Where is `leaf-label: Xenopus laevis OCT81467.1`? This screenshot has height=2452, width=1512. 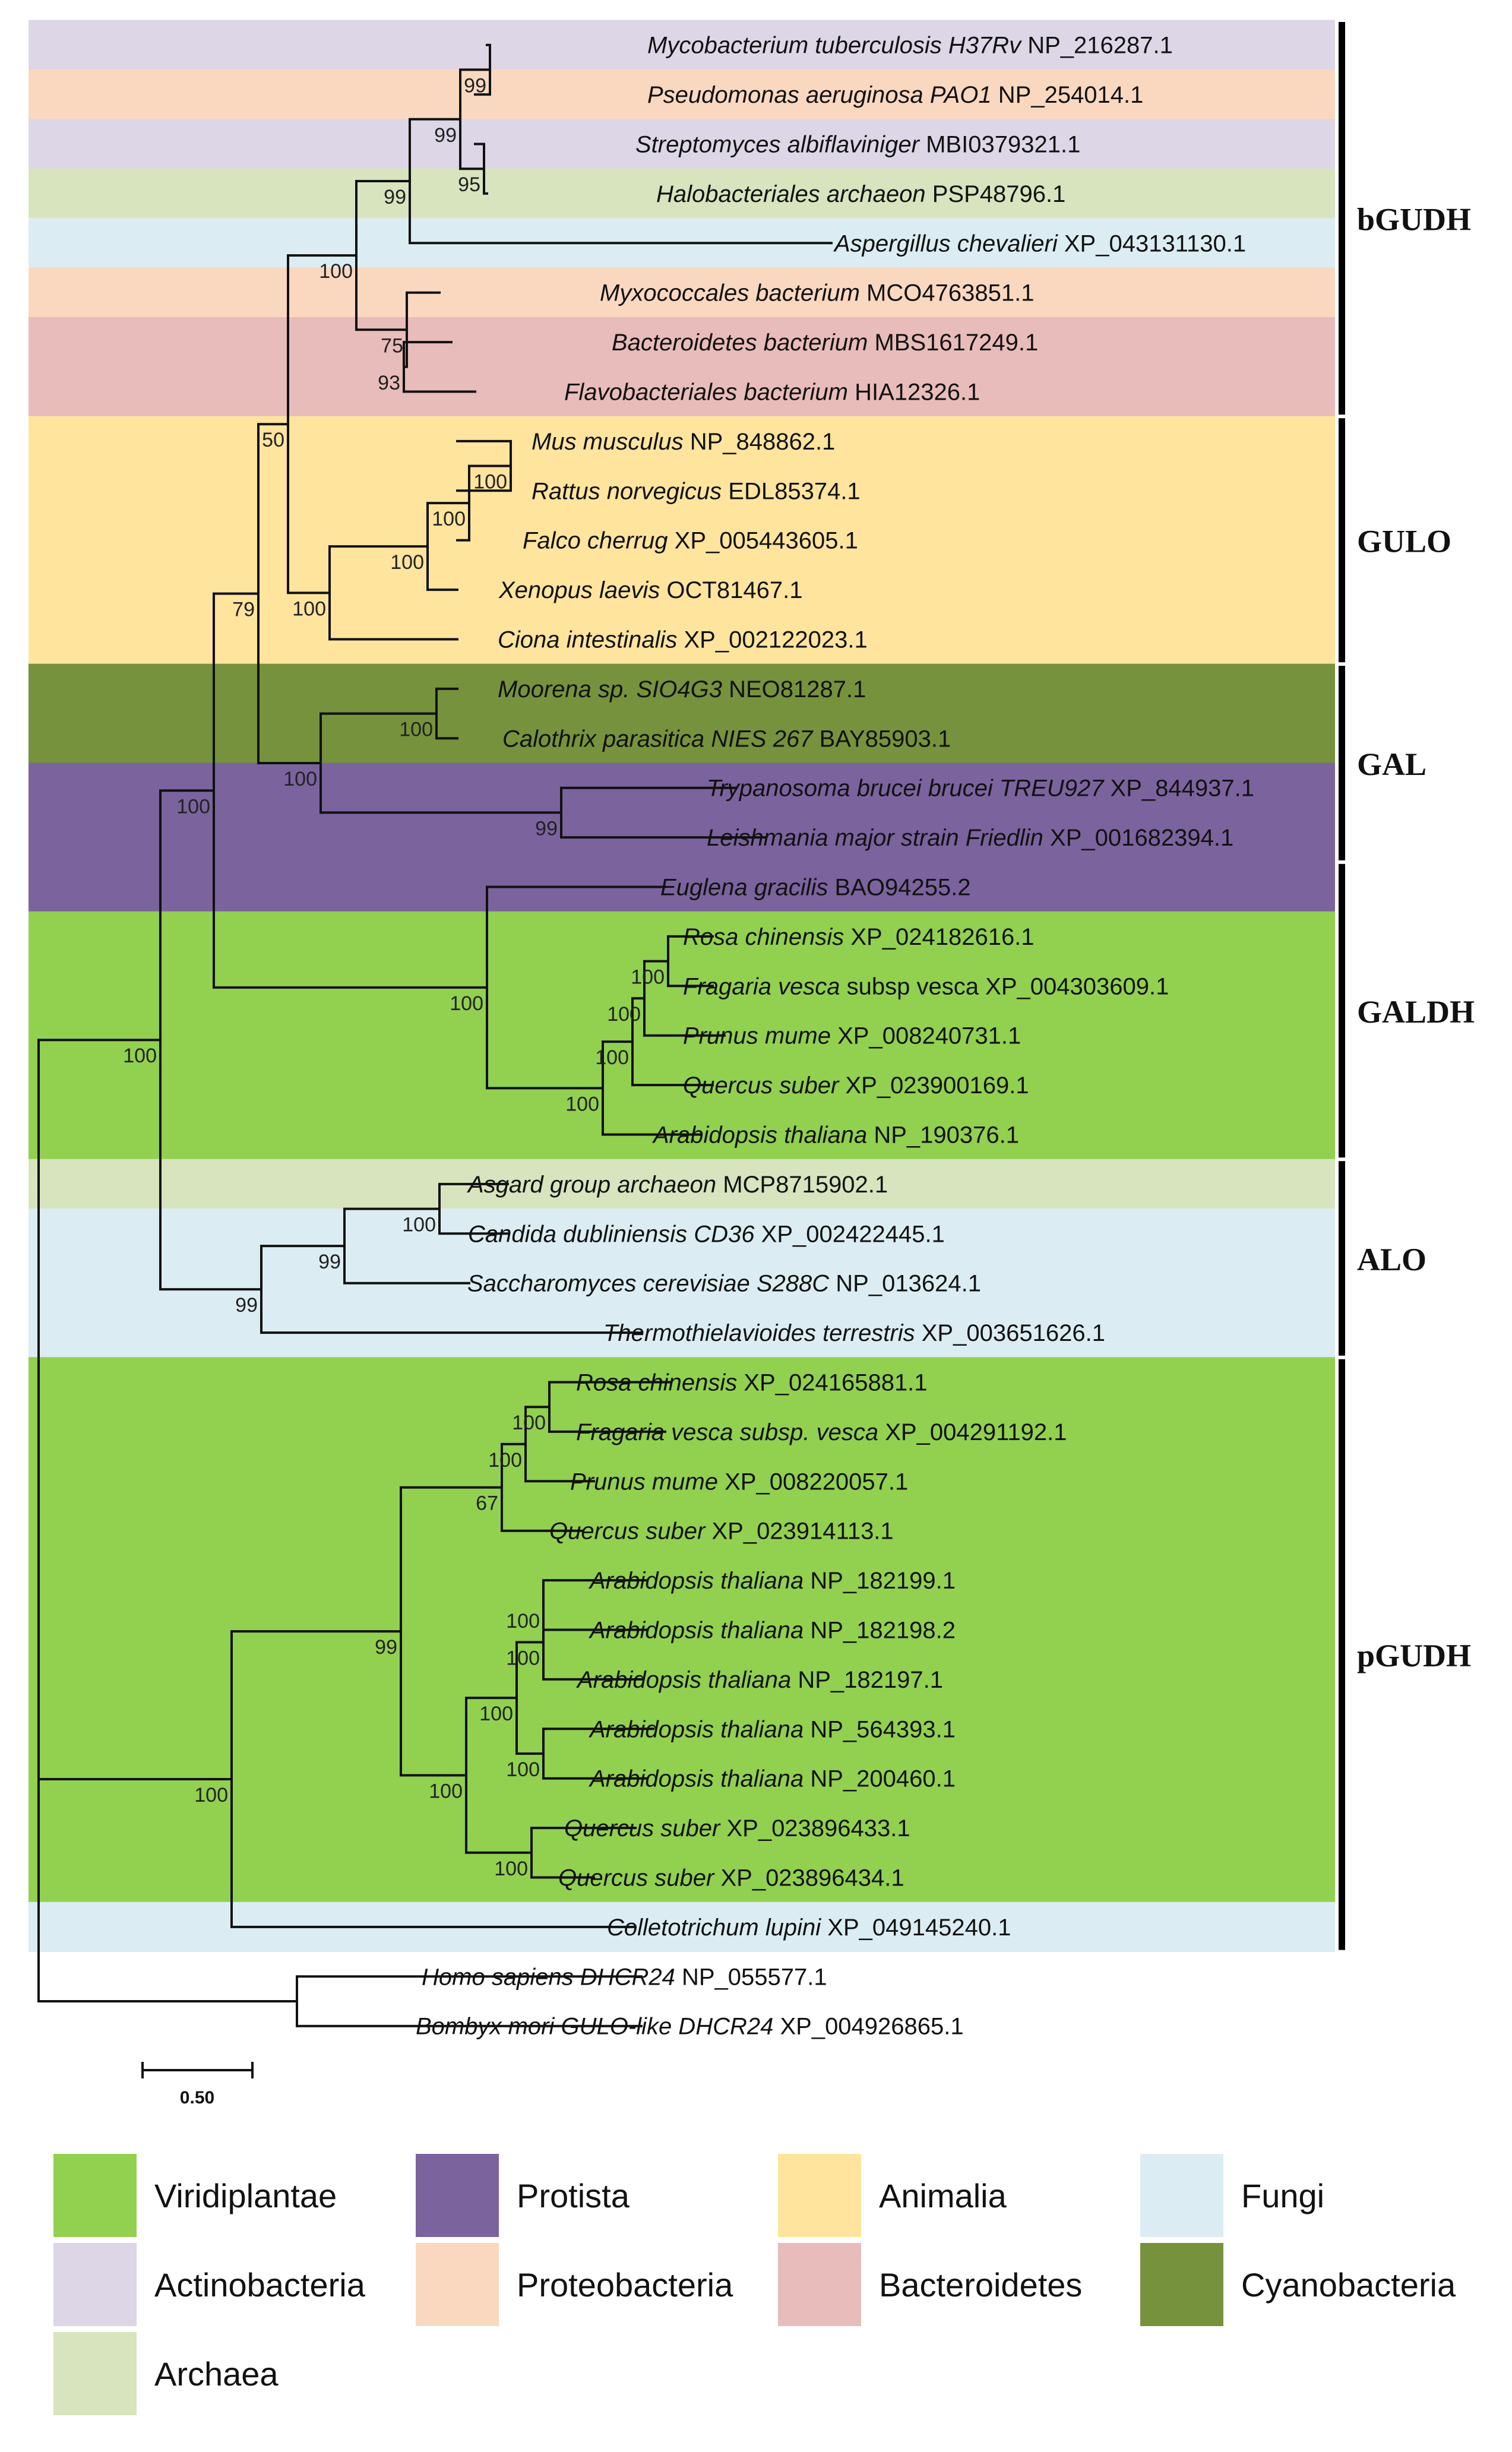
leaf-label: Xenopus laevis OCT81467.1 is located at coordinates (650, 590).